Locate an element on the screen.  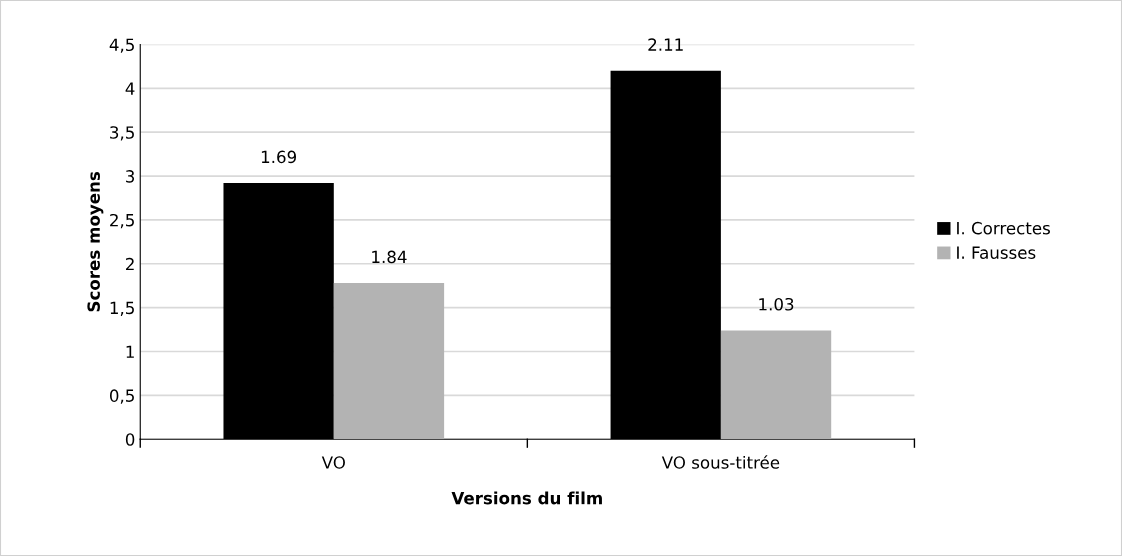
y-tick-label: 1,5 is located at coordinates (122, 308).